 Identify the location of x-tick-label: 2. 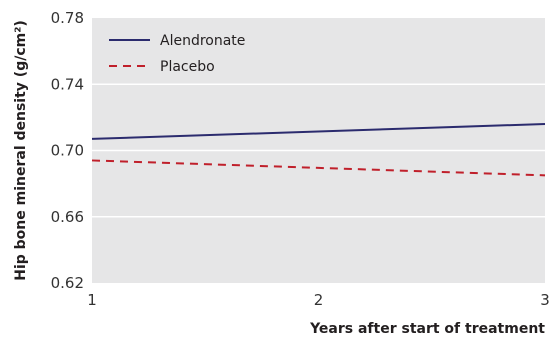
(319, 300).